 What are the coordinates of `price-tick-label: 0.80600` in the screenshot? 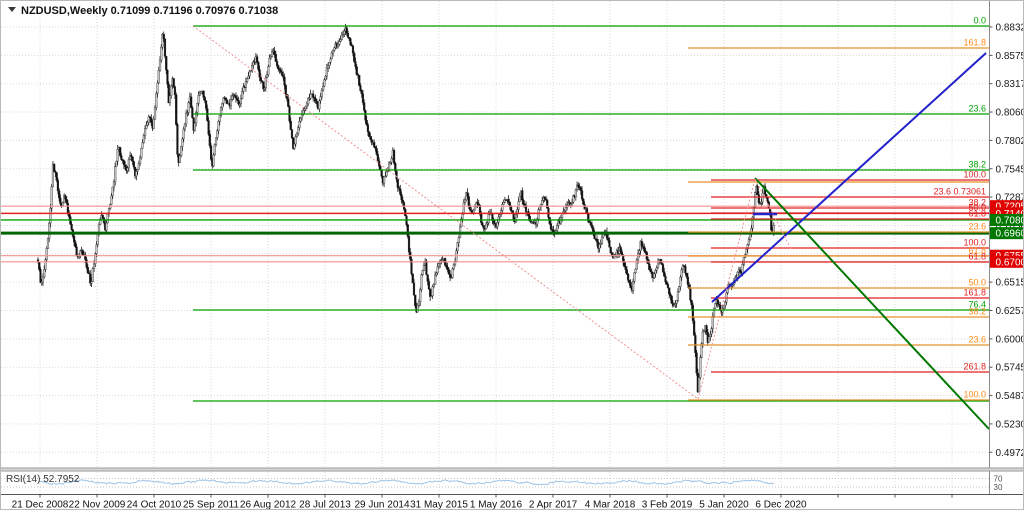 It's located at (1010, 113).